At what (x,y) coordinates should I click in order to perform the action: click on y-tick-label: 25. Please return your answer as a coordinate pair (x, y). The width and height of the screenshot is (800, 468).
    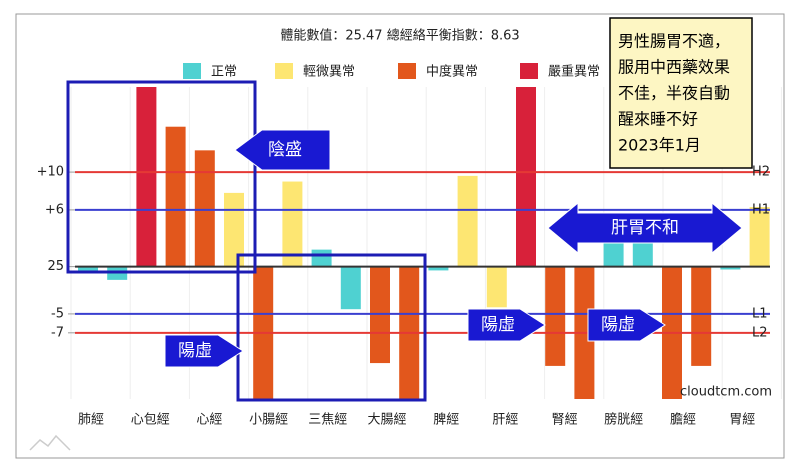
    Looking at the image, I should click on (55, 266).